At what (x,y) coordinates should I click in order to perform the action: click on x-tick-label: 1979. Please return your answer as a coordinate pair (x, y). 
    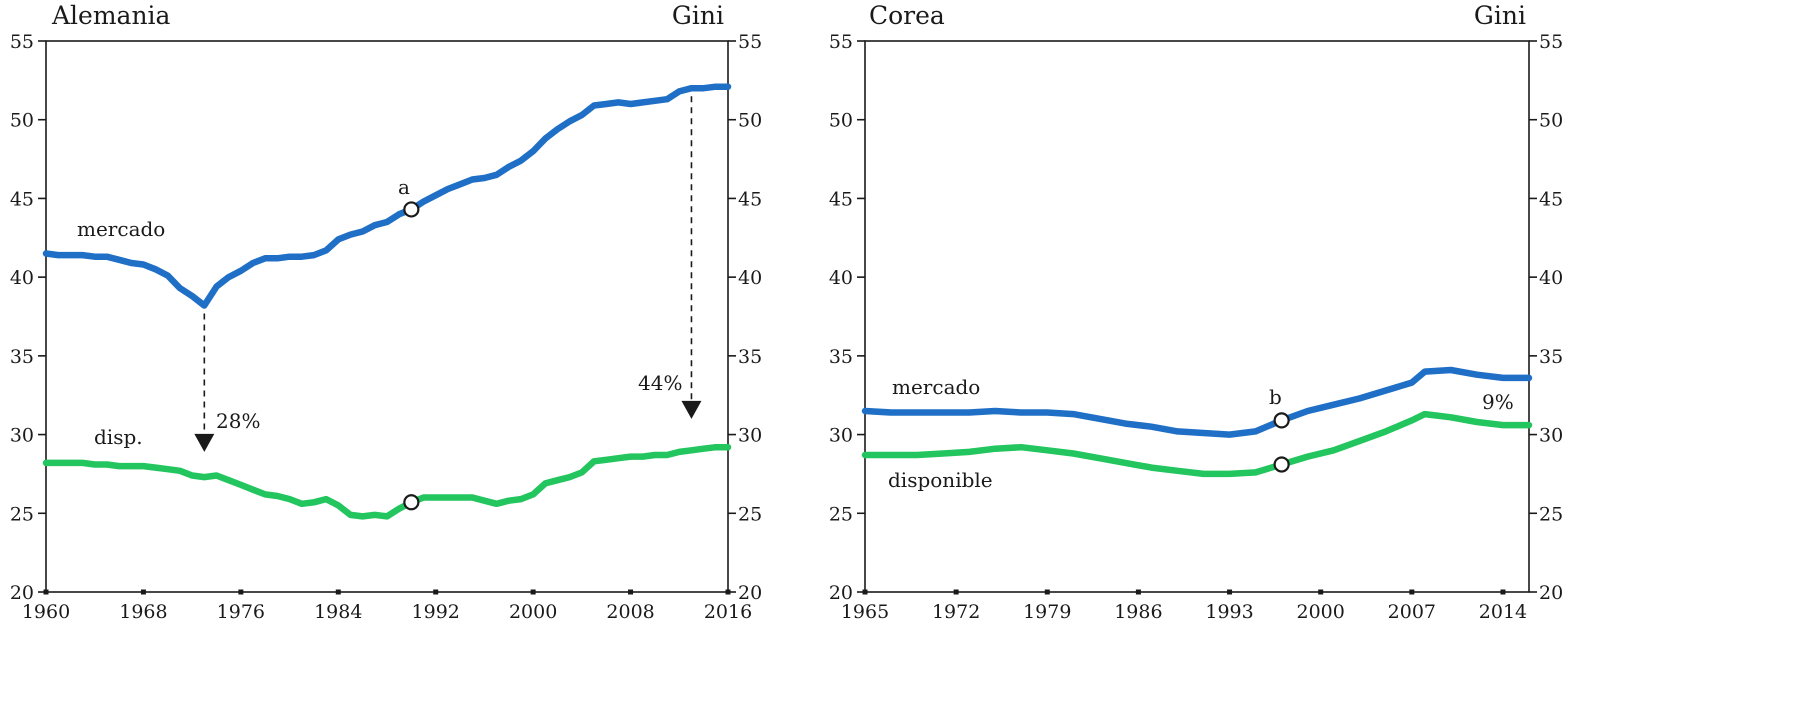
    Looking at the image, I should click on (1047, 612).